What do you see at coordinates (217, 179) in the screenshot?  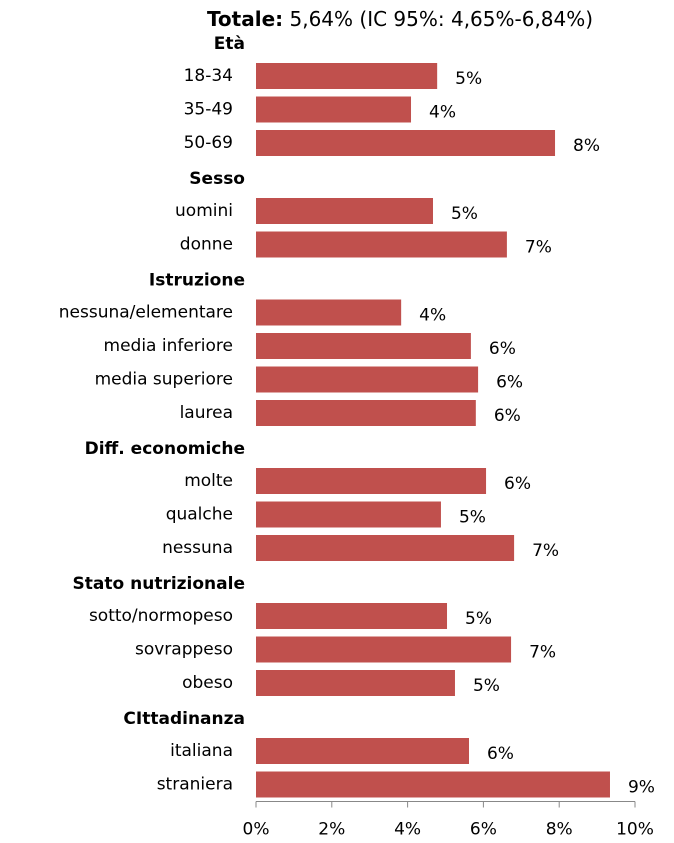 I see `group-label: Sesso` at bounding box center [217, 179].